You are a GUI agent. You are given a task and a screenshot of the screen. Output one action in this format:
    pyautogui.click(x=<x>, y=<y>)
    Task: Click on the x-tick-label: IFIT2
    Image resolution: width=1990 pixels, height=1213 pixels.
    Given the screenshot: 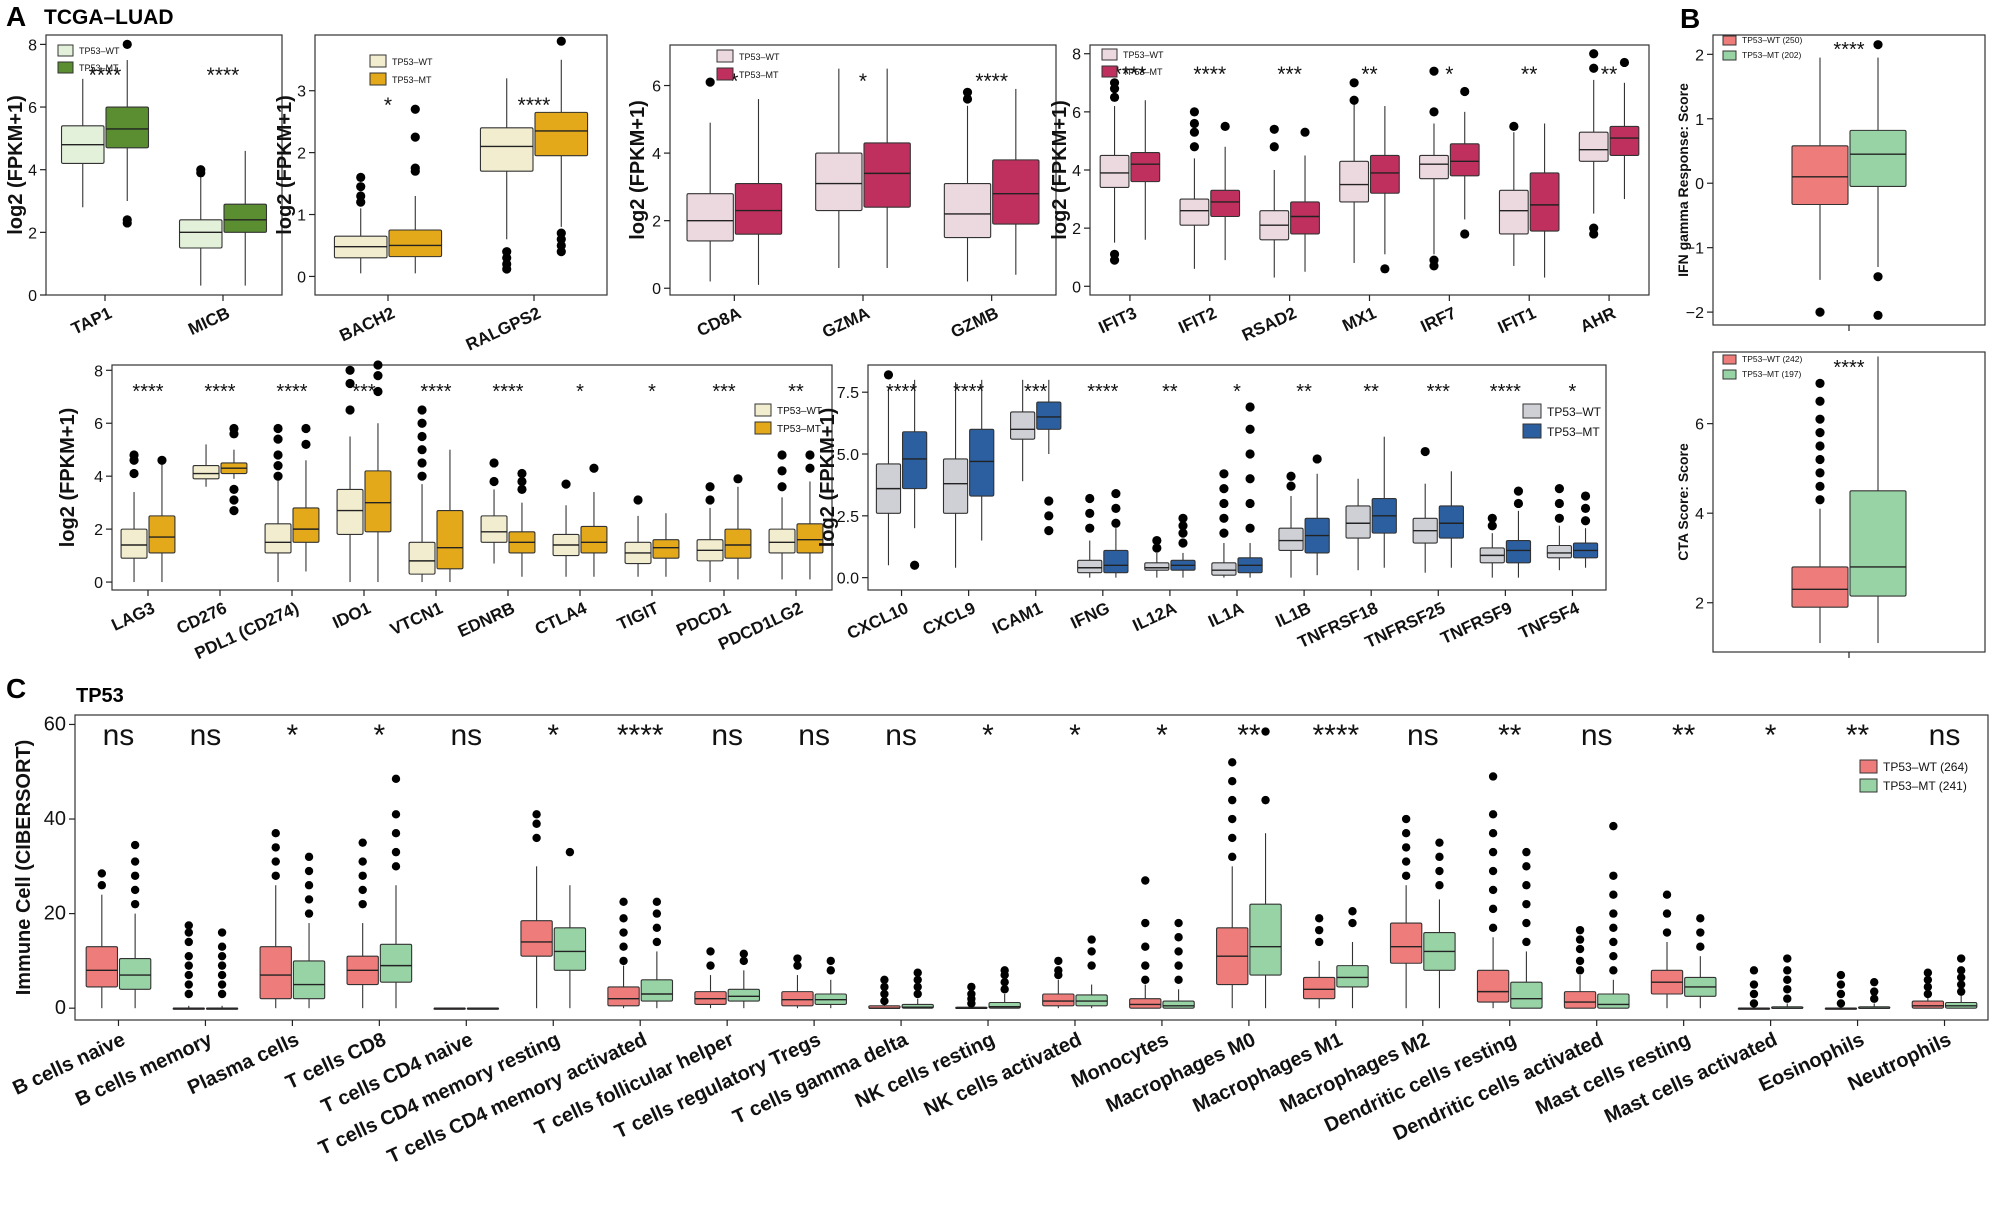 What is the action you would take?
    pyautogui.click(x=1197, y=320)
    